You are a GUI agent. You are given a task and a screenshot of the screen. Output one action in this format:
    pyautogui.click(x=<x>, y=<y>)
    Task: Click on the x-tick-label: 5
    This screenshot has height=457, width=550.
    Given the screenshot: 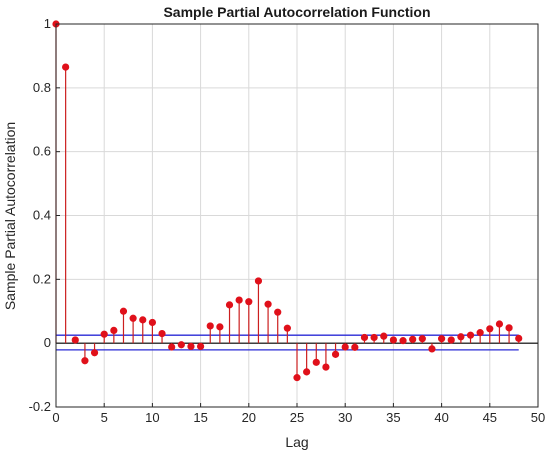 What is the action you would take?
    pyautogui.click(x=104, y=417)
    